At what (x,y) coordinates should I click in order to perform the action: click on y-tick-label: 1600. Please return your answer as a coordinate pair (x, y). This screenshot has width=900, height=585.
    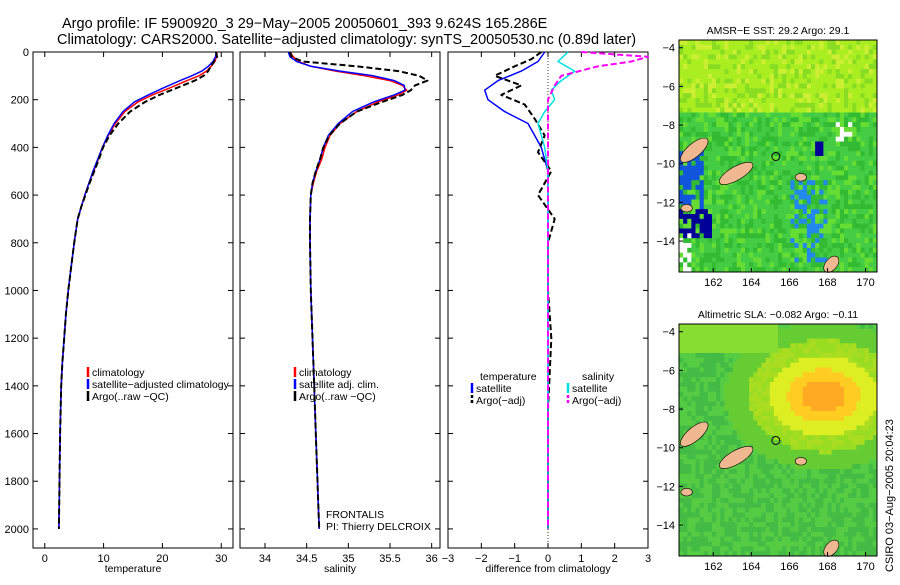
    Looking at the image, I should click on (17, 435).